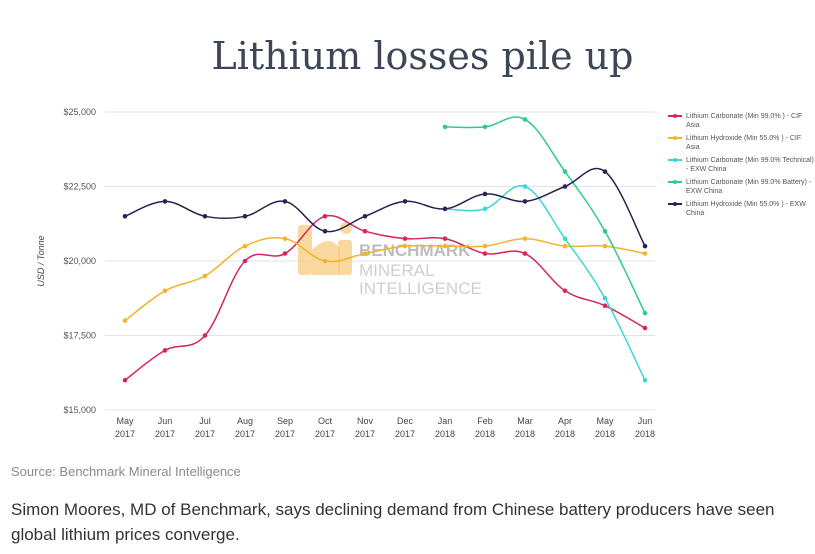  Describe the element at coordinates (645, 421) in the screenshot. I see `x-tick-label-month: Jun` at that location.